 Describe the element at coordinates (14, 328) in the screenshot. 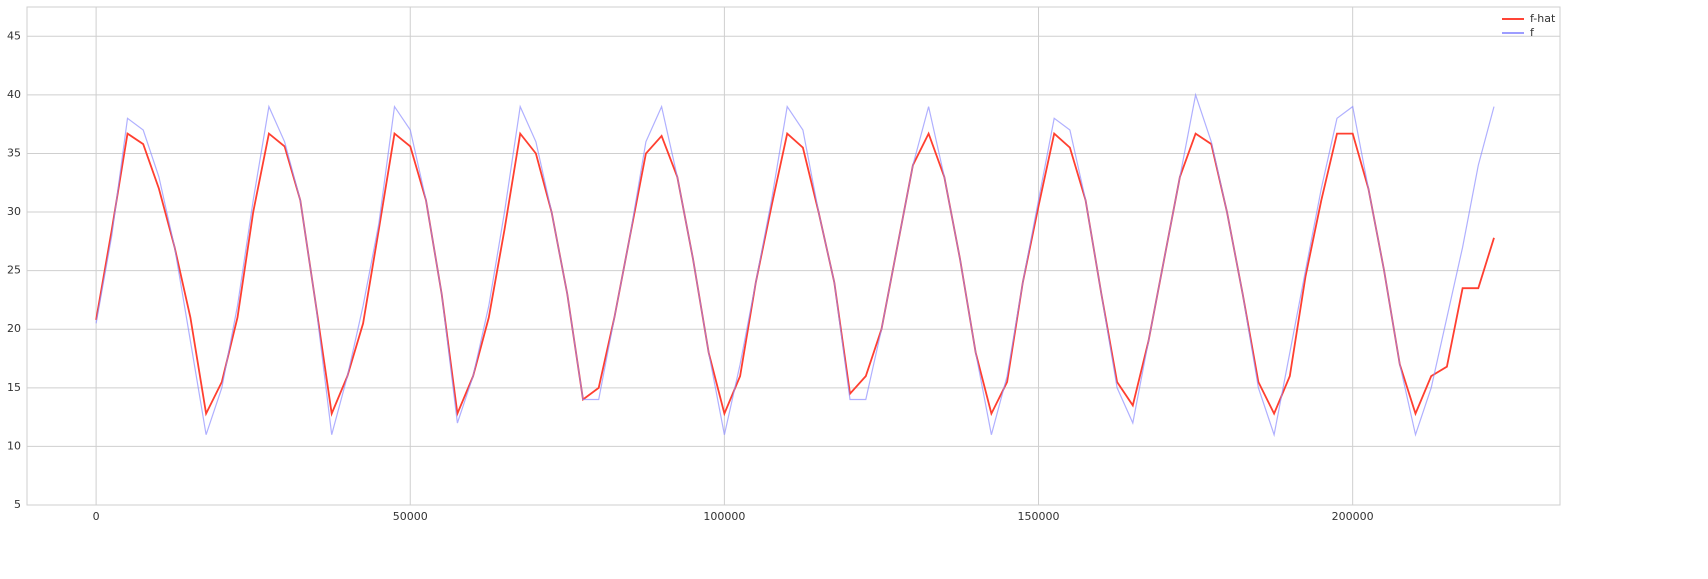

I see `y-tick-label: 20` at that location.